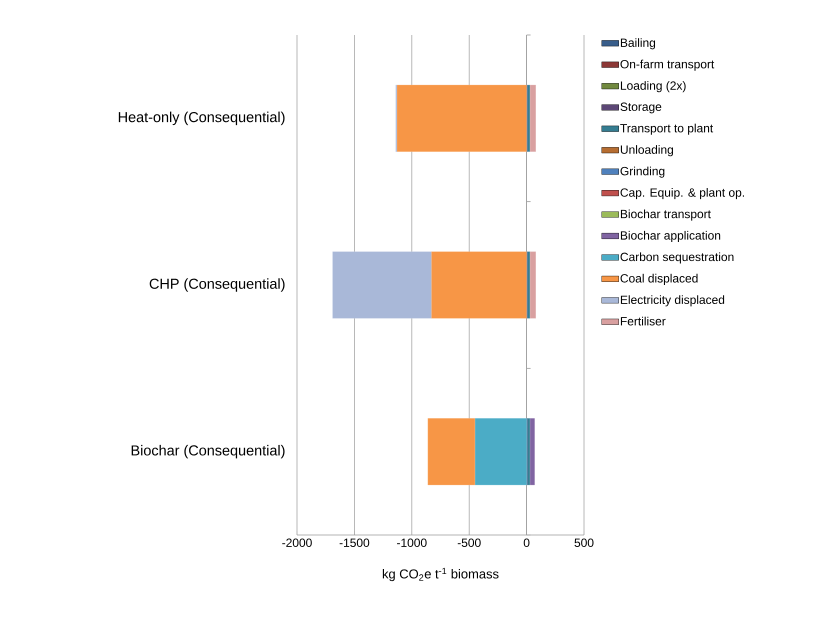 The height and width of the screenshot is (619, 833). What do you see at coordinates (469, 542) in the screenshot?
I see `x-tick-label: -500` at bounding box center [469, 542].